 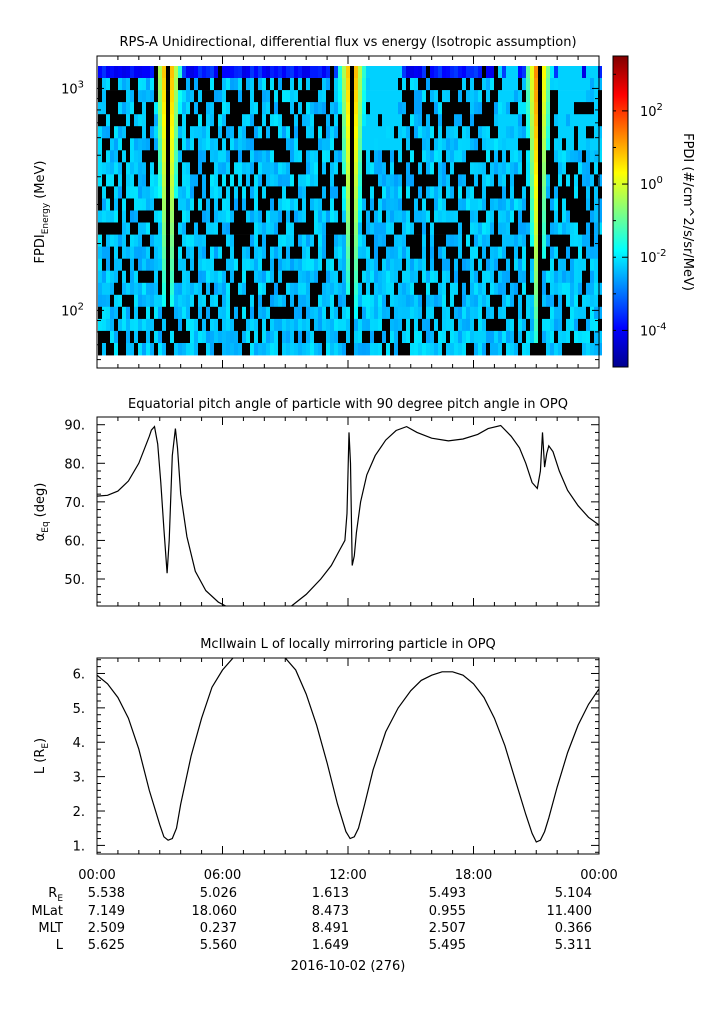 What do you see at coordinates (42, 756) in the screenshot?
I see `mcilwain-l-ylabel: L (RE)` at bounding box center [42, 756].